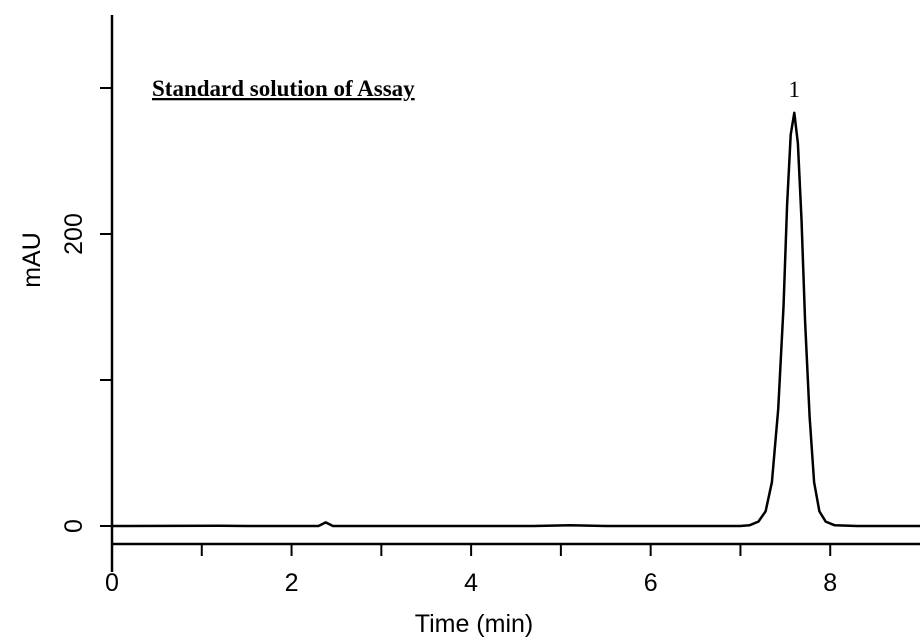 Image resolution: width=920 pixels, height=644 pixels. What do you see at coordinates (830, 583) in the screenshot?
I see `x-tick-label: 8` at bounding box center [830, 583].